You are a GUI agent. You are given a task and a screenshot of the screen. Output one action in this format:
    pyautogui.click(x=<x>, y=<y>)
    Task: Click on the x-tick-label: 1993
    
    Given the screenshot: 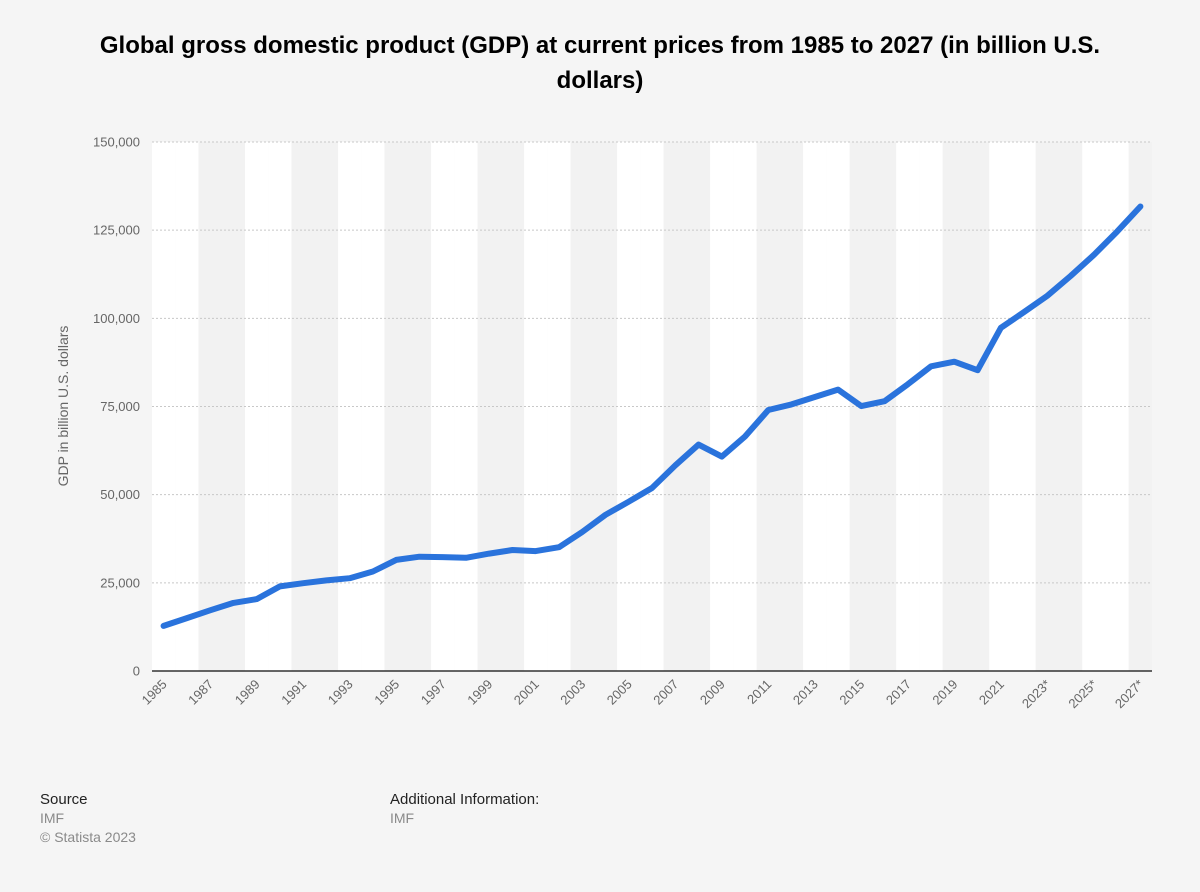 What is the action you would take?
    pyautogui.click(x=340, y=692)
    